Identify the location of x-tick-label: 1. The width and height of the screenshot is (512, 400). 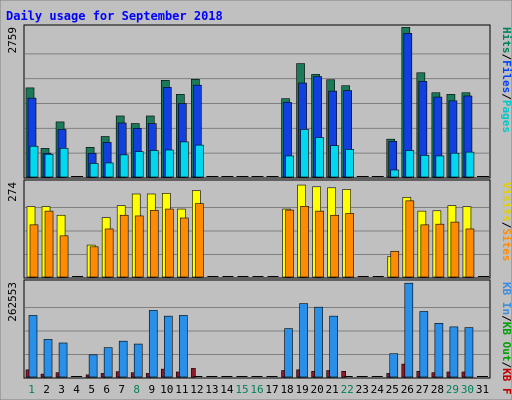
(31, 389).